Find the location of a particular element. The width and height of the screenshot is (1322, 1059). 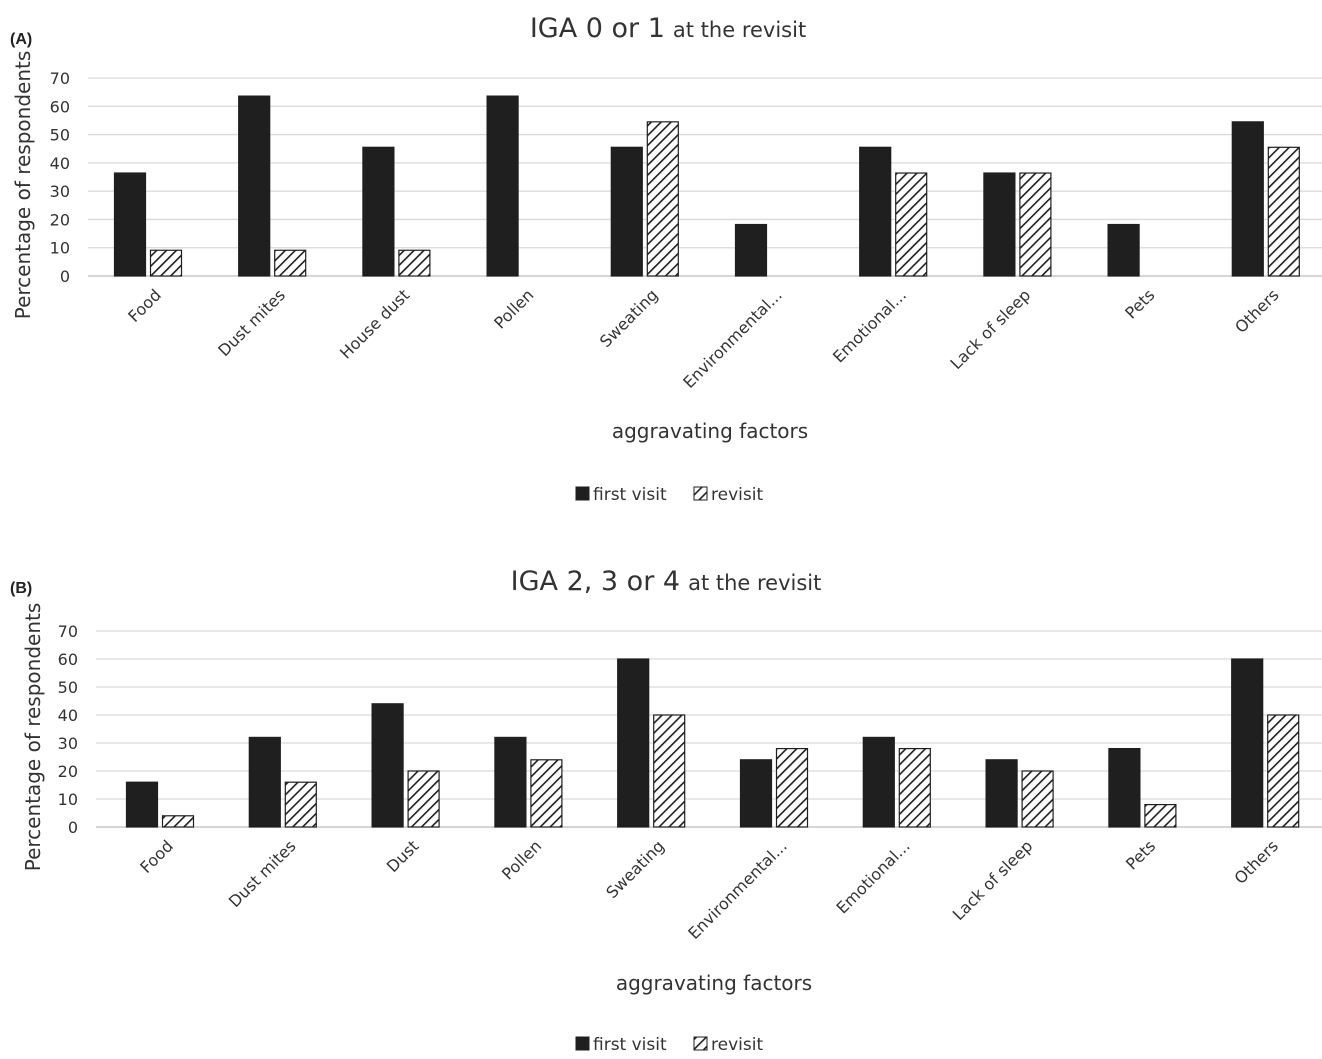

chart-title: IGA 2, 3 or 4 at the revisit is located at coordinates (666, 581).